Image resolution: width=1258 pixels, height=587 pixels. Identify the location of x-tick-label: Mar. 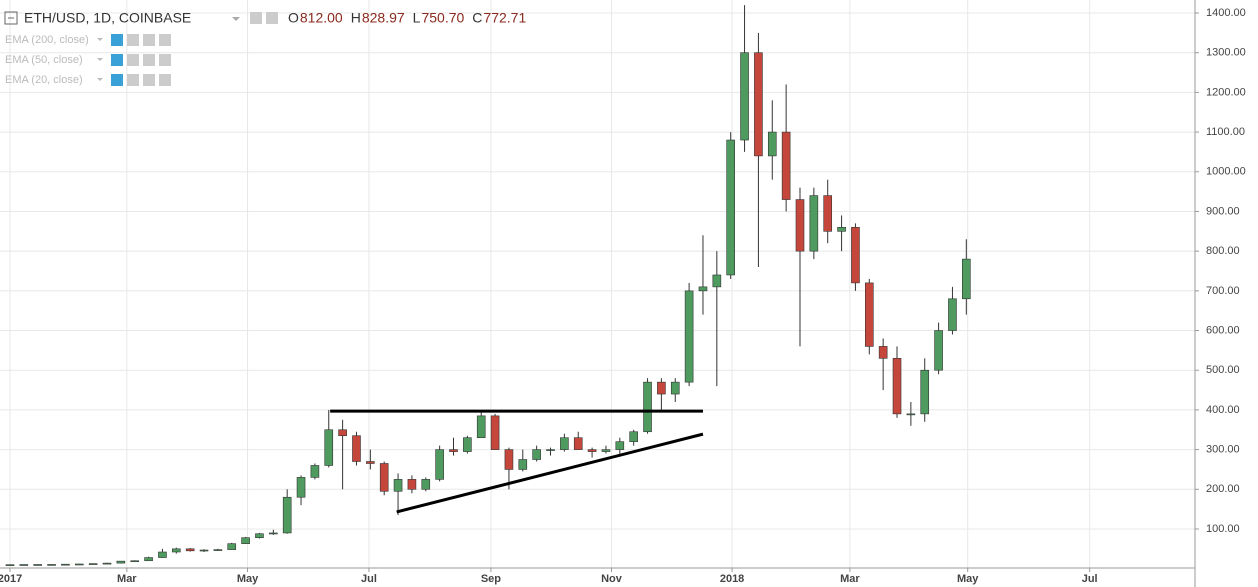
(127, 579).